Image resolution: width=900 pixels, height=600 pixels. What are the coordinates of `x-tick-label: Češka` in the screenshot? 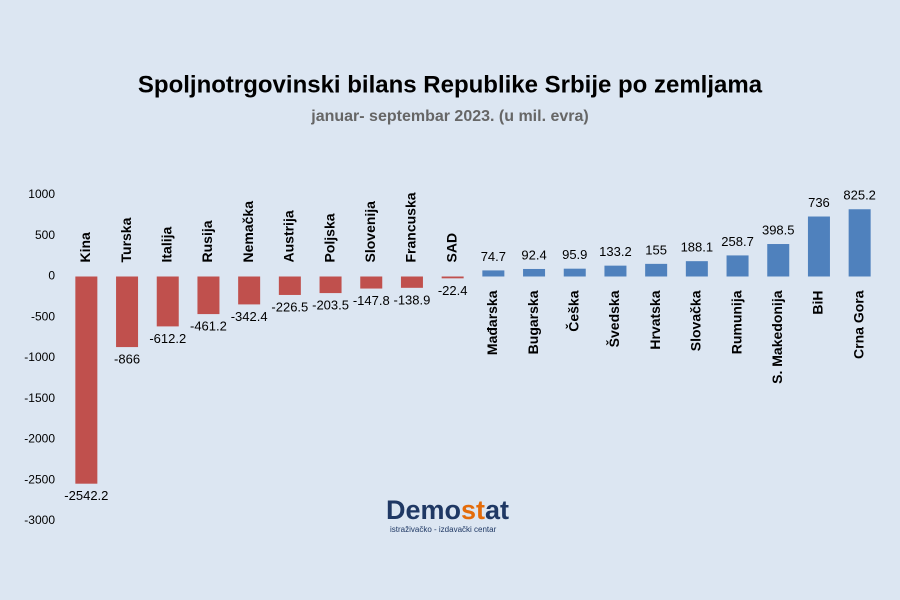 It's located at (572, 310).